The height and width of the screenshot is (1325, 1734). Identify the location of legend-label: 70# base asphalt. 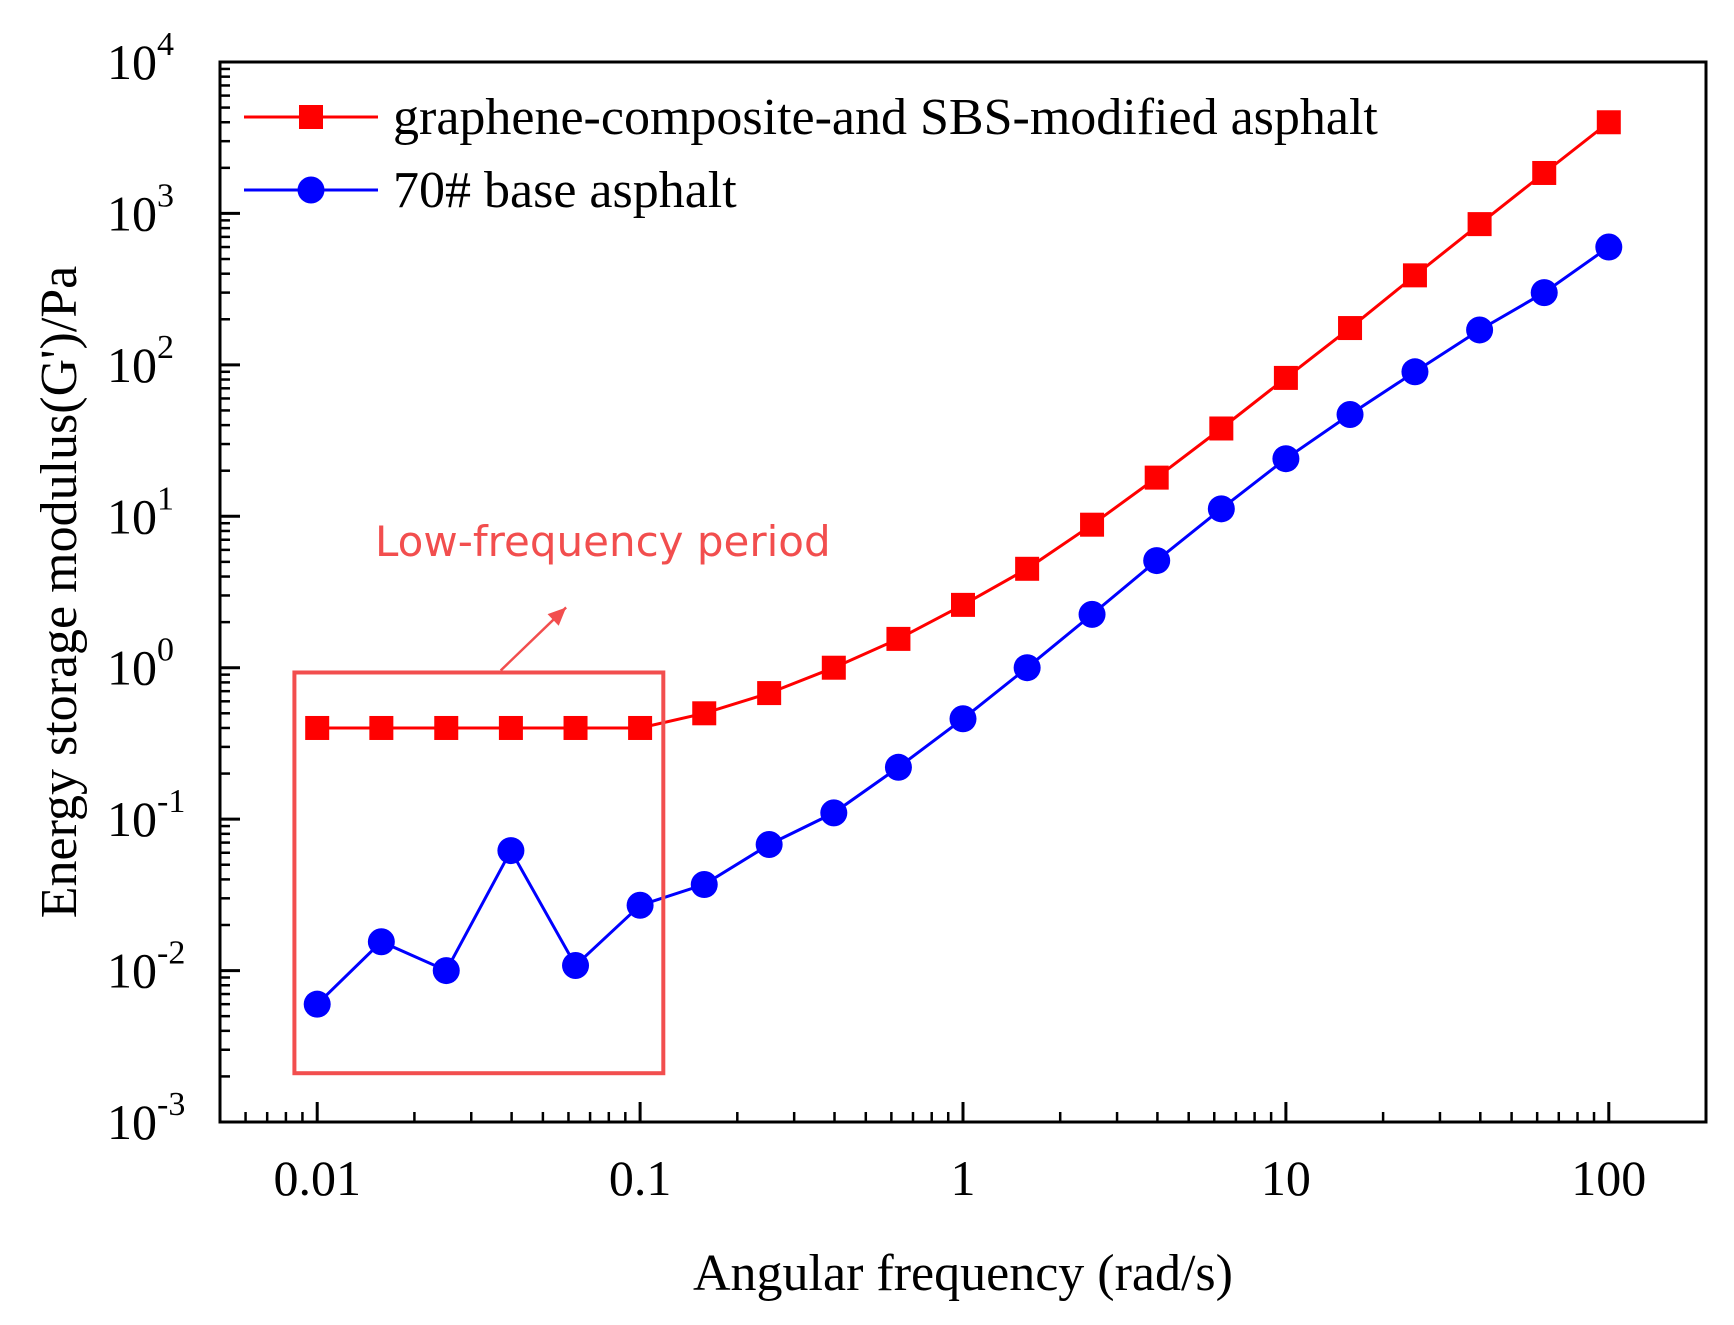
(565, 190).